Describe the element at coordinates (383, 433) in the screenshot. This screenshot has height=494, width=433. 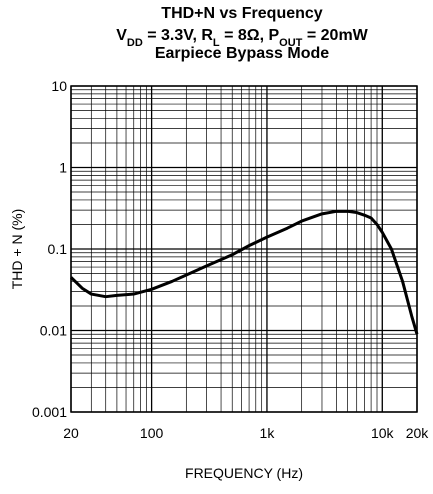
I see `x-tick-label: 10k` at that location.